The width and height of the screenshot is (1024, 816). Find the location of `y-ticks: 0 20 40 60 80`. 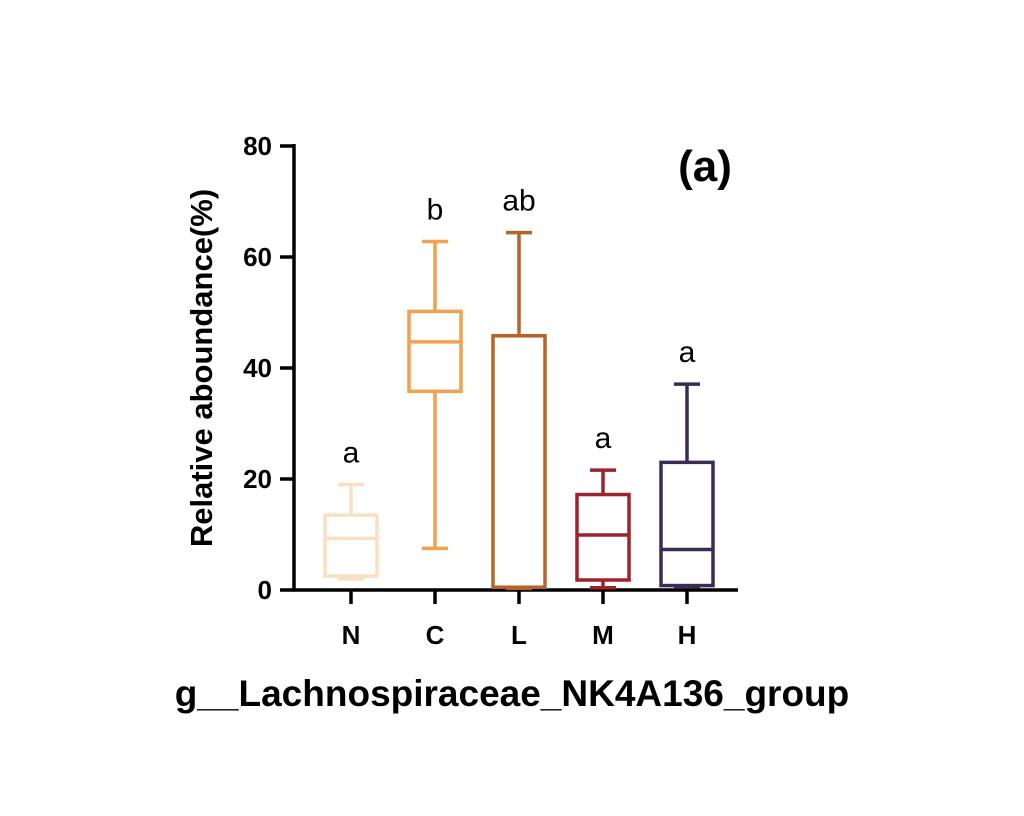

y-ticks: 0 20 40 60 80 is located at coordinates (268, 368).